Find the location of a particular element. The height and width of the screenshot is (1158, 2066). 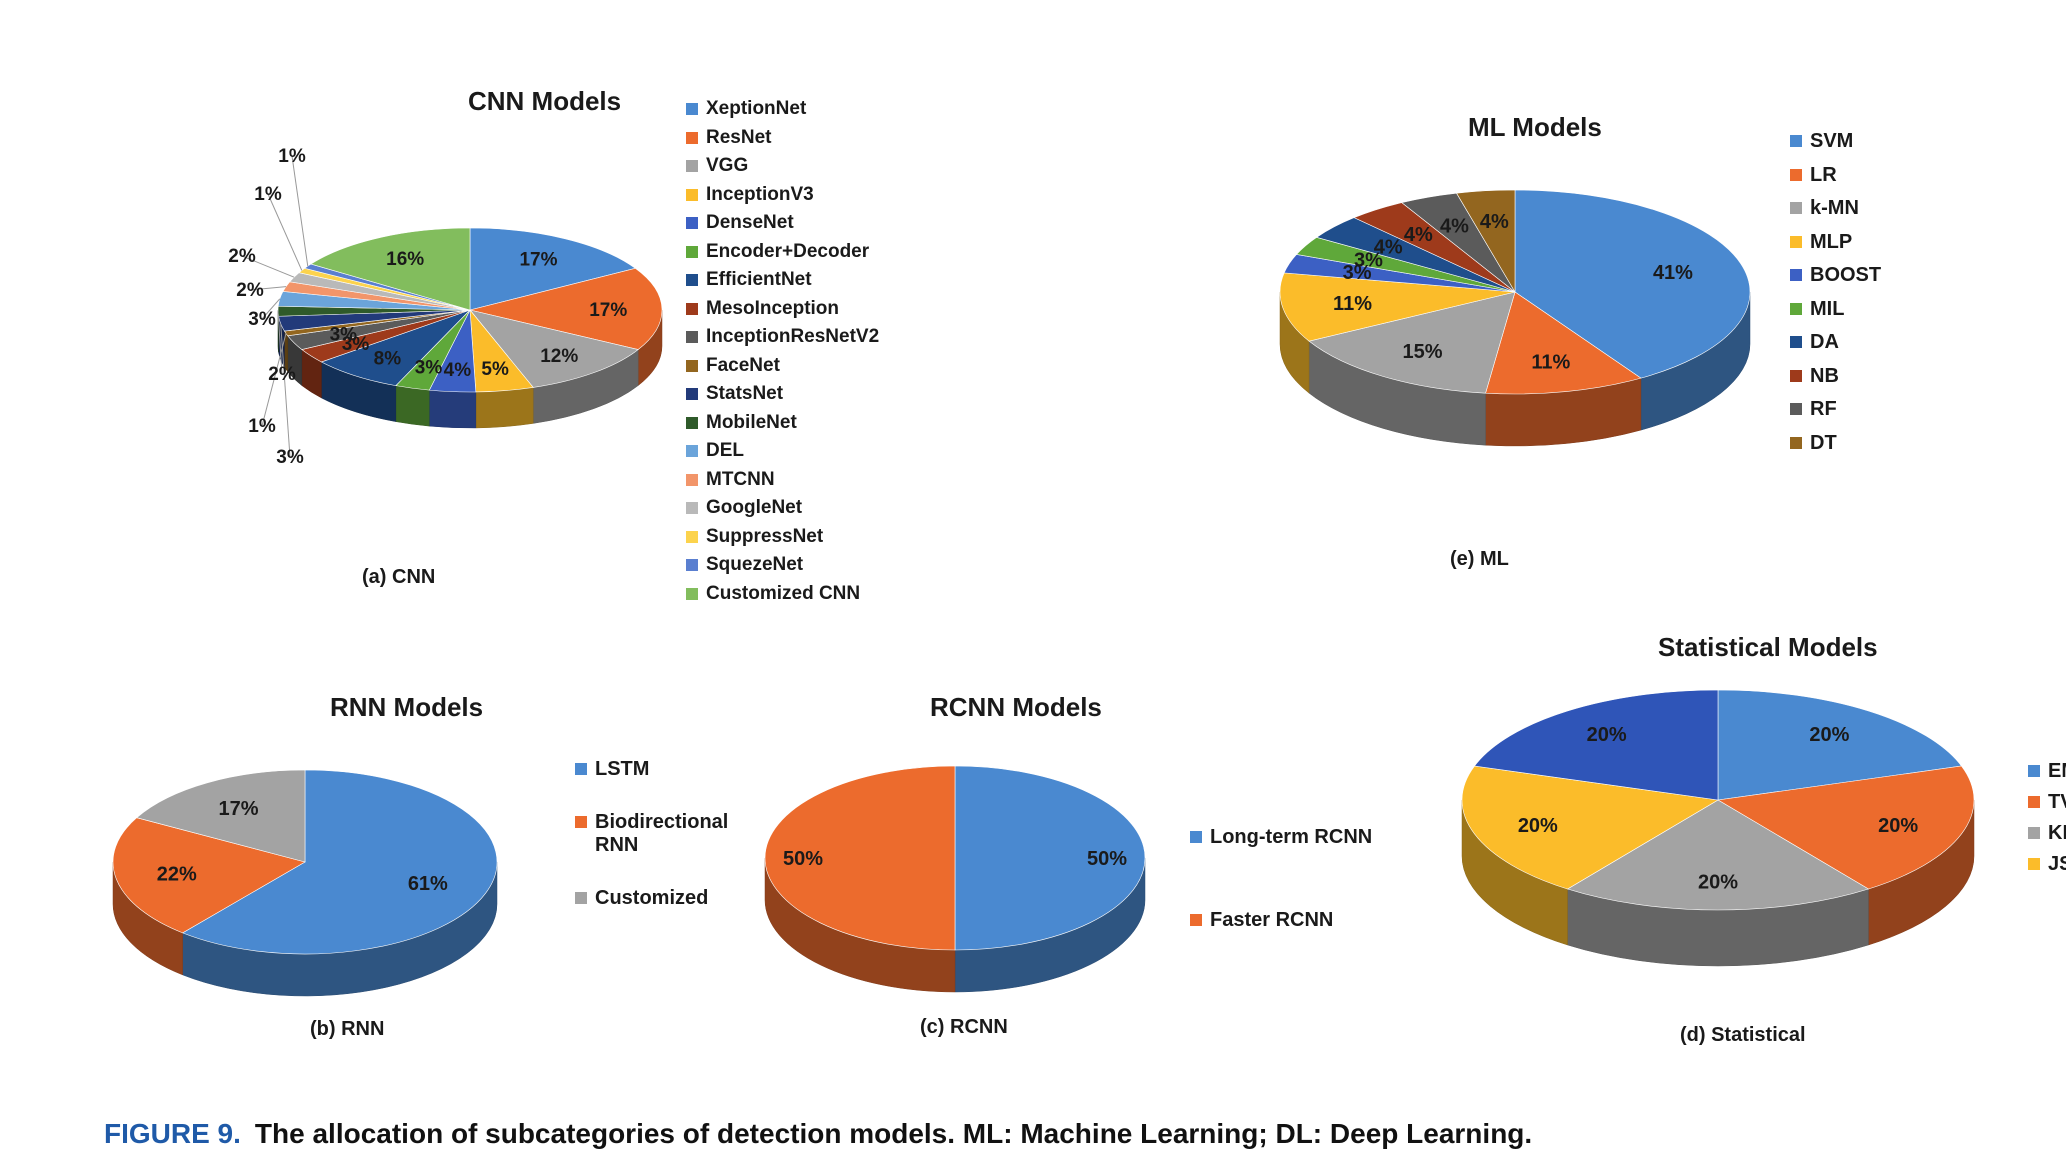

rnn-pie-chart: 61% 22% 17% is located at coordinates (305, 883).